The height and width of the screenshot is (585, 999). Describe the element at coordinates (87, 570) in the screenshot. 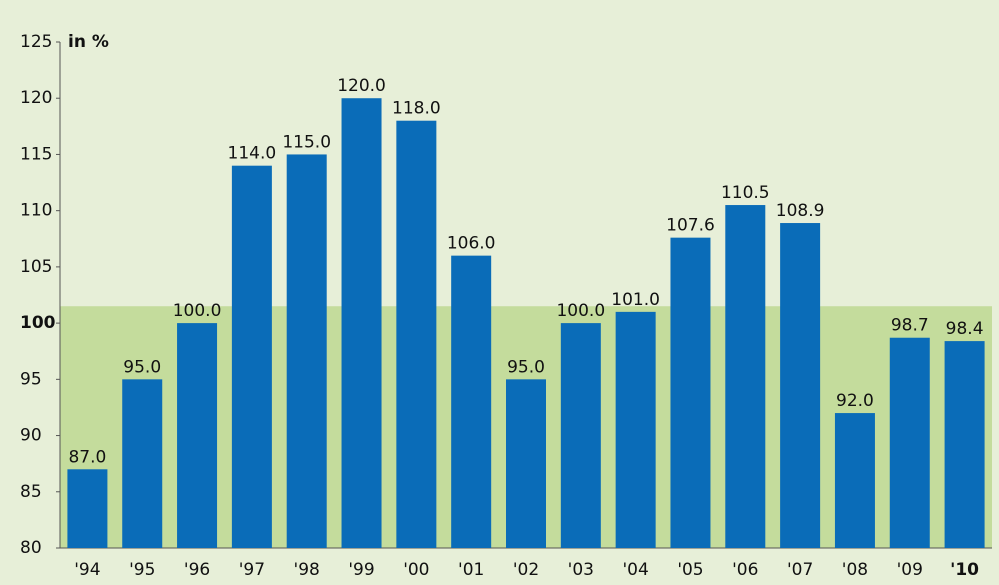

I see `x-tick-label: '94` at that location.